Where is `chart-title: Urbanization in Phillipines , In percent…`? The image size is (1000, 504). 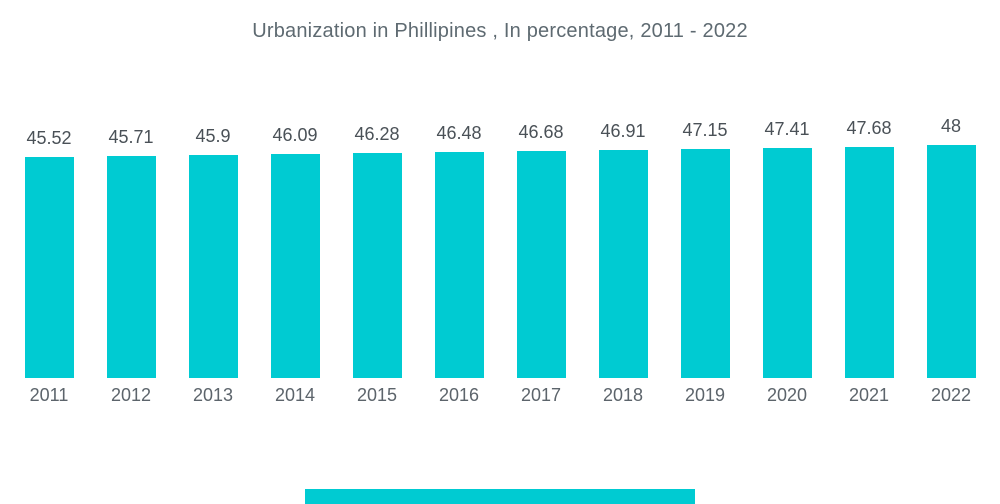
chart-title: Urbanization in Phillipines , In percent… is located at coordinates (500, 31).